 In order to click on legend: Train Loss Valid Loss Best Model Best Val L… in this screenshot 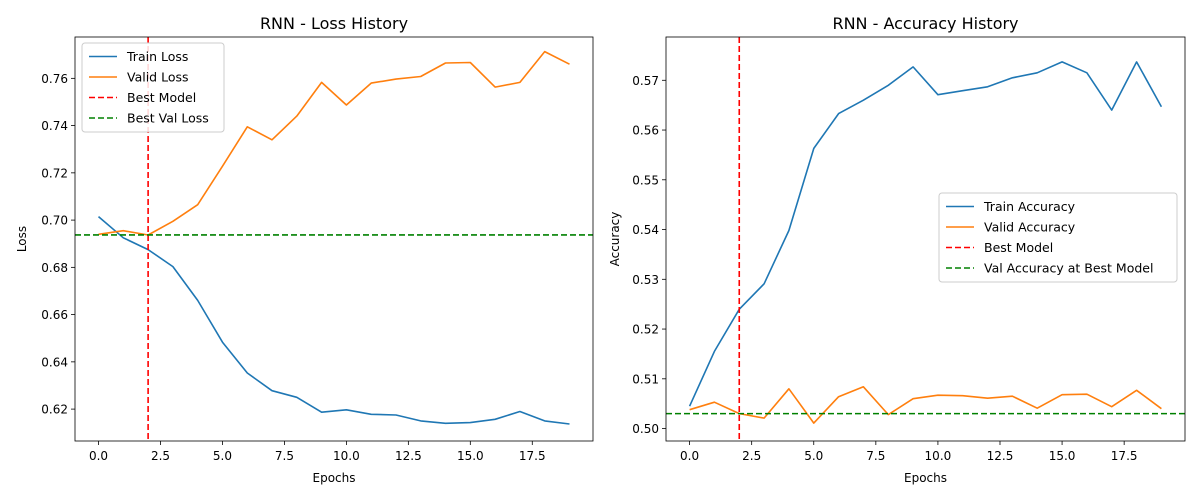, I will do `click(153, 87)`.